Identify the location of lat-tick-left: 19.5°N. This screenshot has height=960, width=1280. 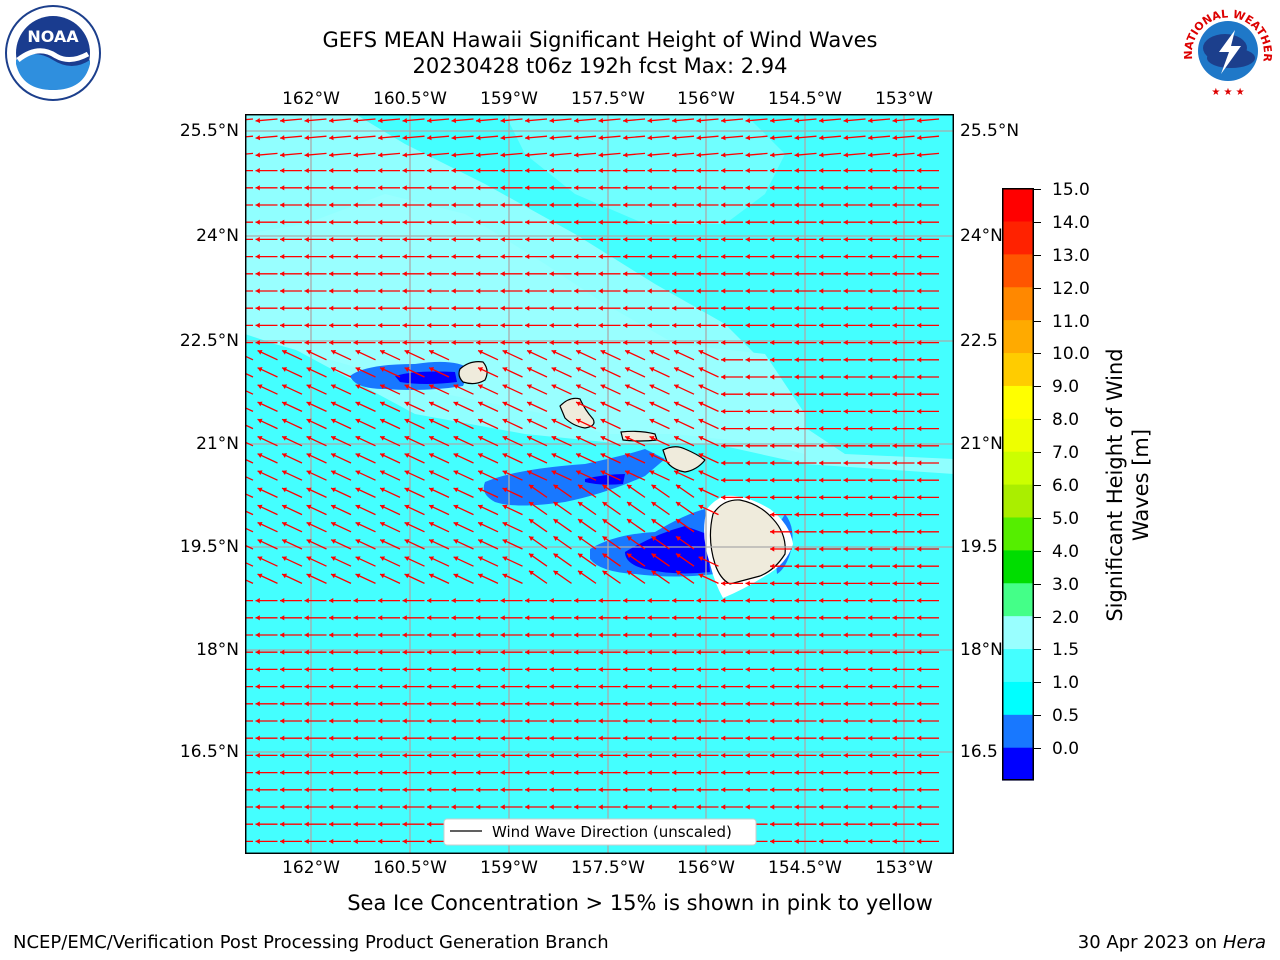
(209, 547).